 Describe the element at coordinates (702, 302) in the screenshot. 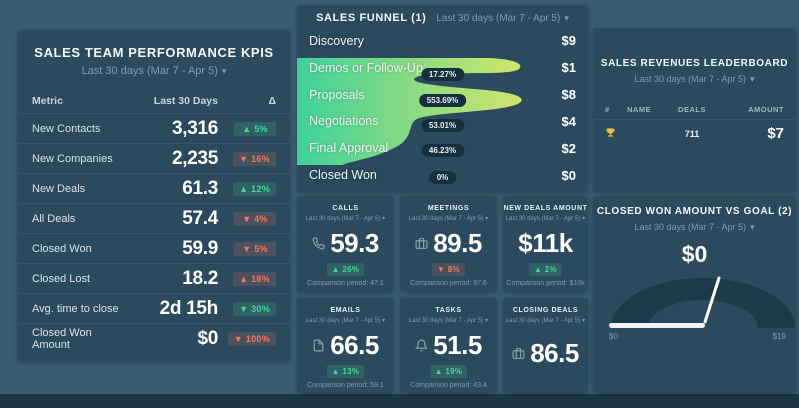

I see `gauge-arc` at that location.